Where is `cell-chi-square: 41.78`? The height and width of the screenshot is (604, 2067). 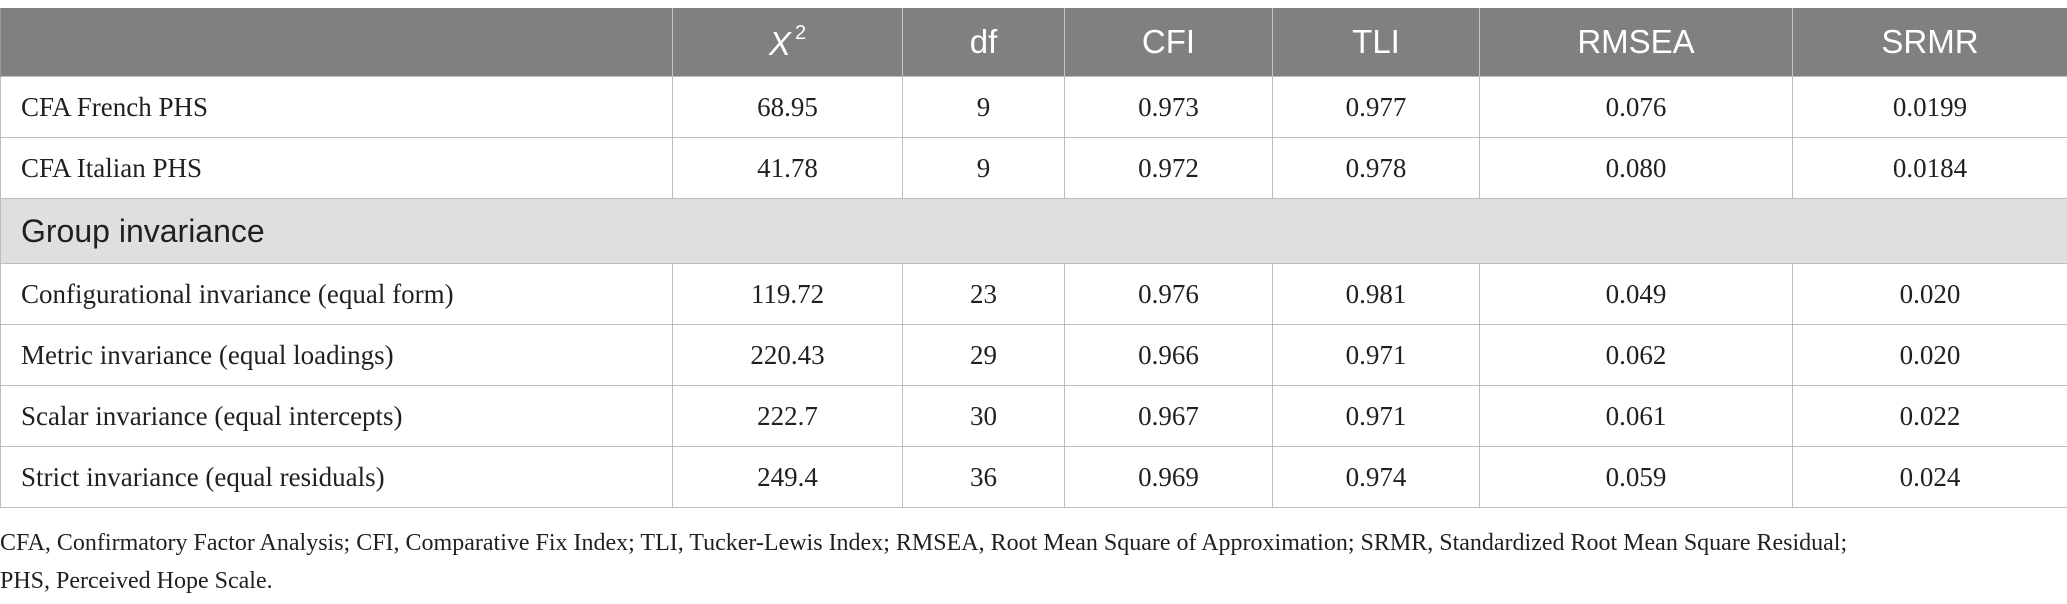 cell-chi-square: 41.78 is located at coordinates (787, 168).